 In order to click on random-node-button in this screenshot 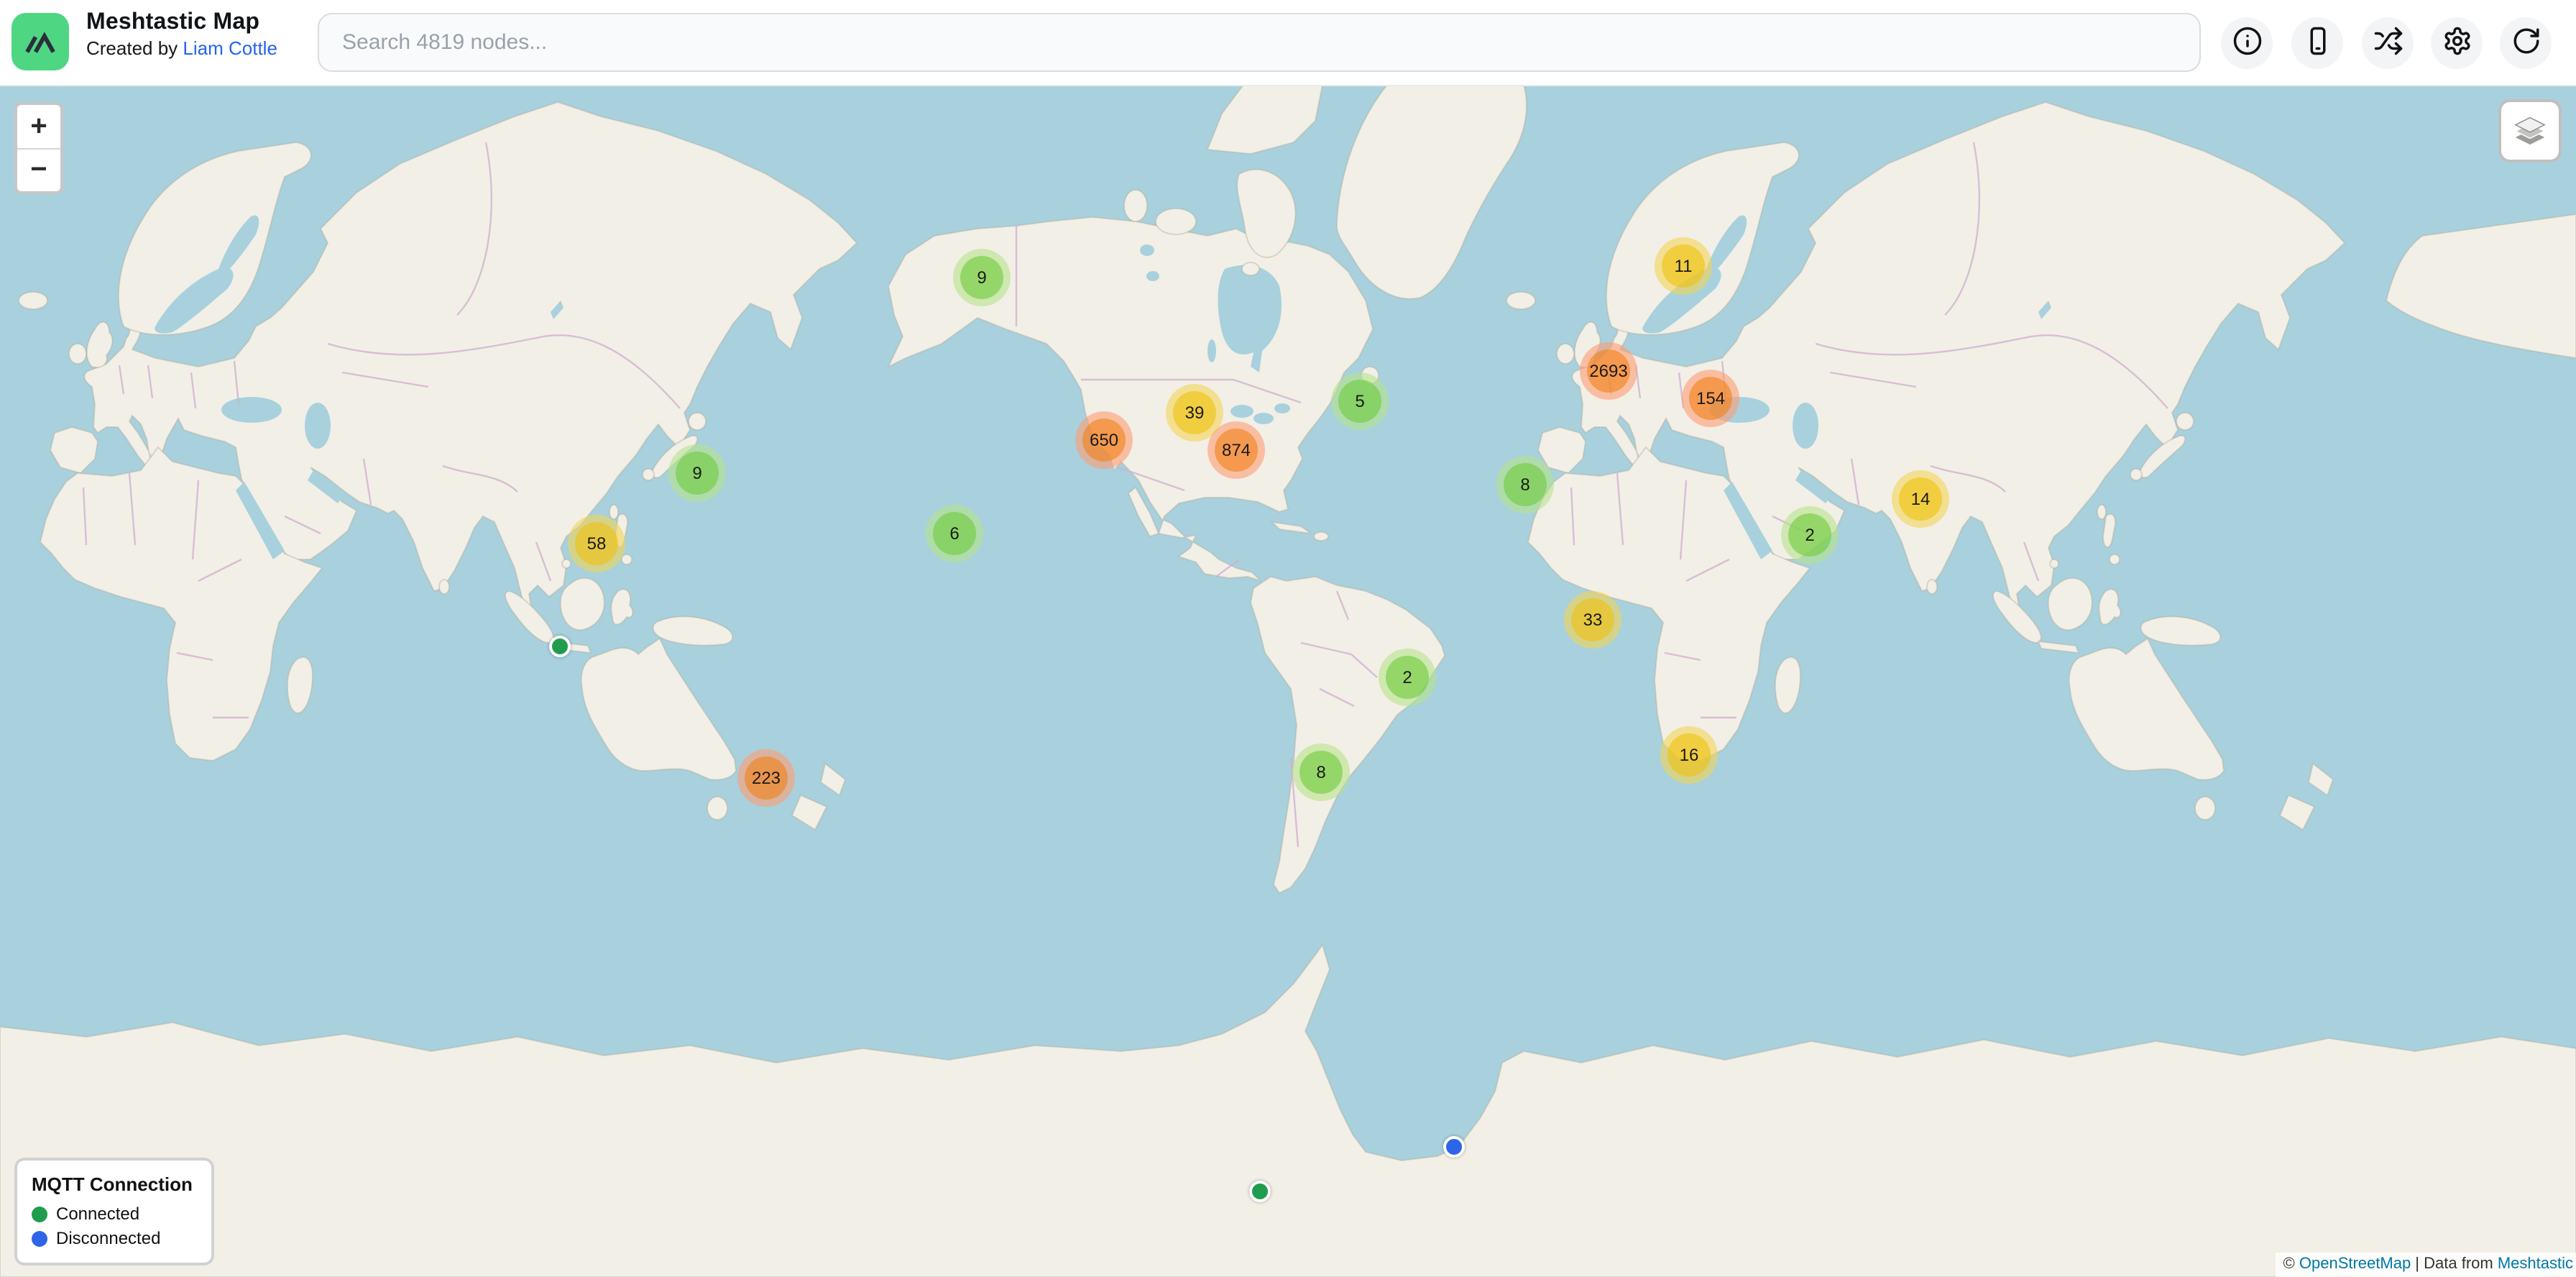, I will do `click(2388, 43)`.